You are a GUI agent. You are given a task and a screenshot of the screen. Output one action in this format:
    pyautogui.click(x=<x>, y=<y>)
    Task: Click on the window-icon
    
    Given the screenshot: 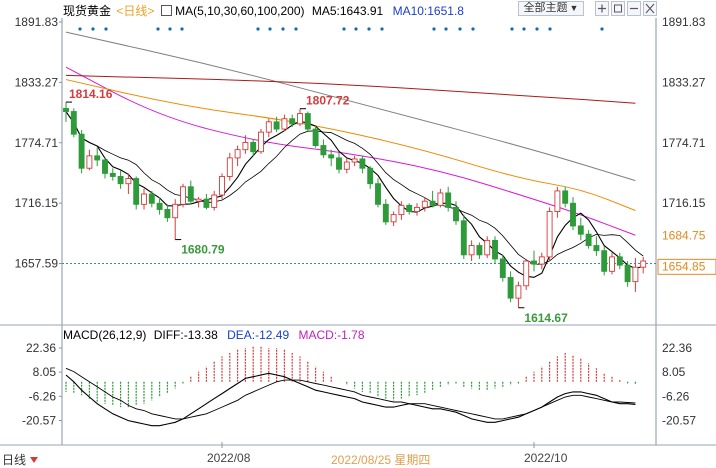 What is the action you would take?
    pyautogui.click(x=618, y=8)
    